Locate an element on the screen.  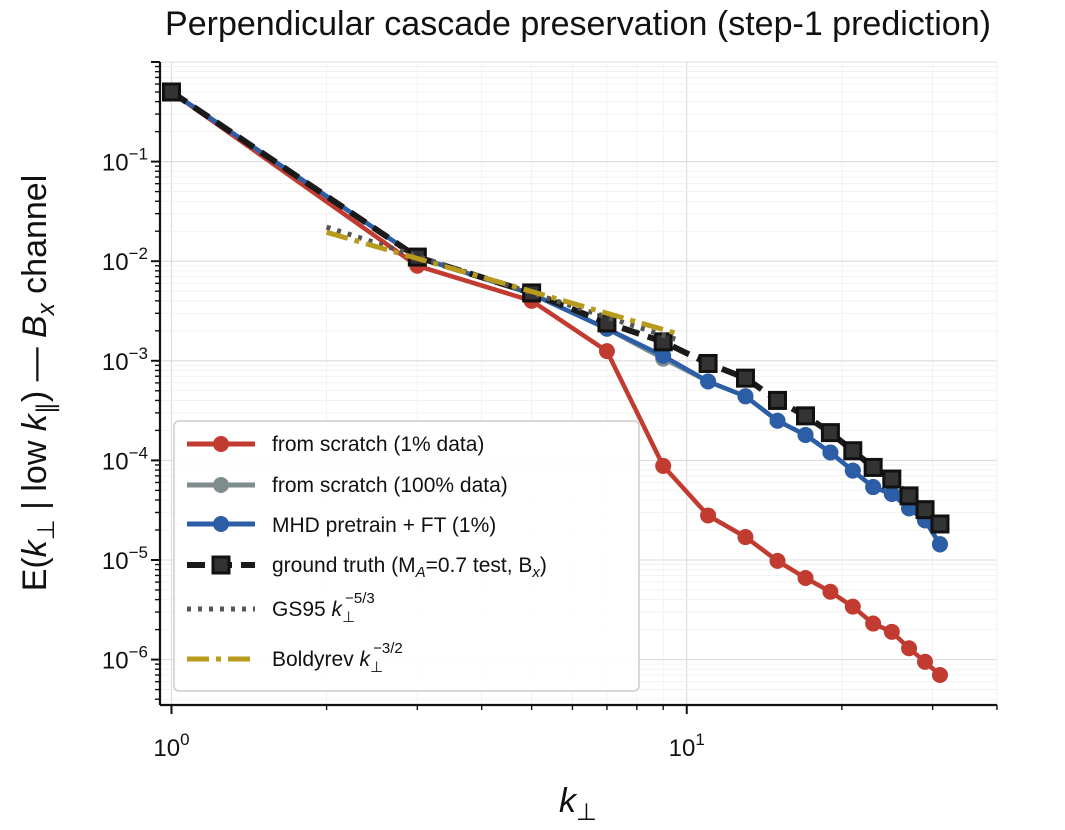
legend-label-6: Boldyrev k⊥−3/2 is located at coordinates (337, 658).